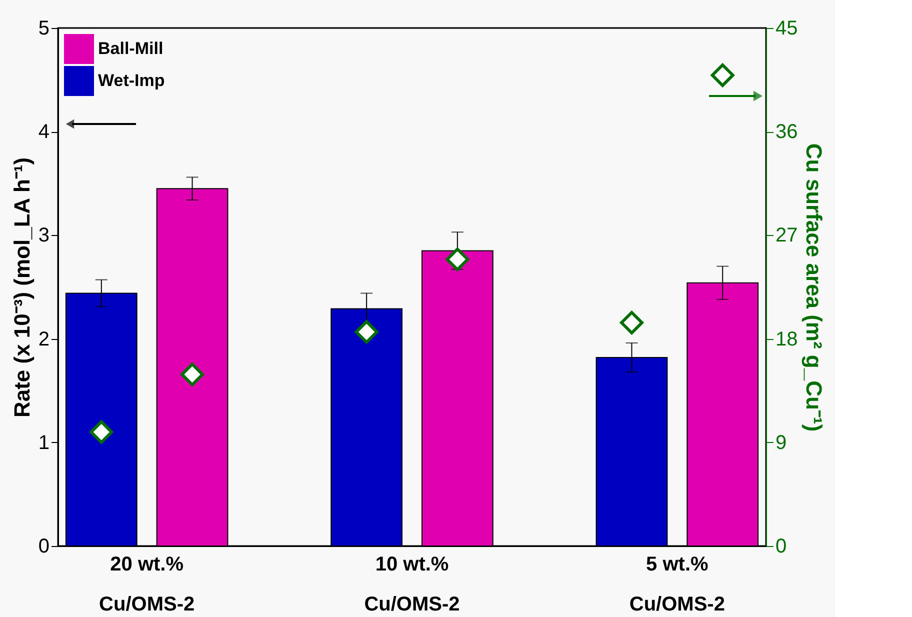  Describe the element at coordinates (412, 585) in the screenshot. I see `x-tick-label: 10 wt.% Cu/OMS-2` at that location.